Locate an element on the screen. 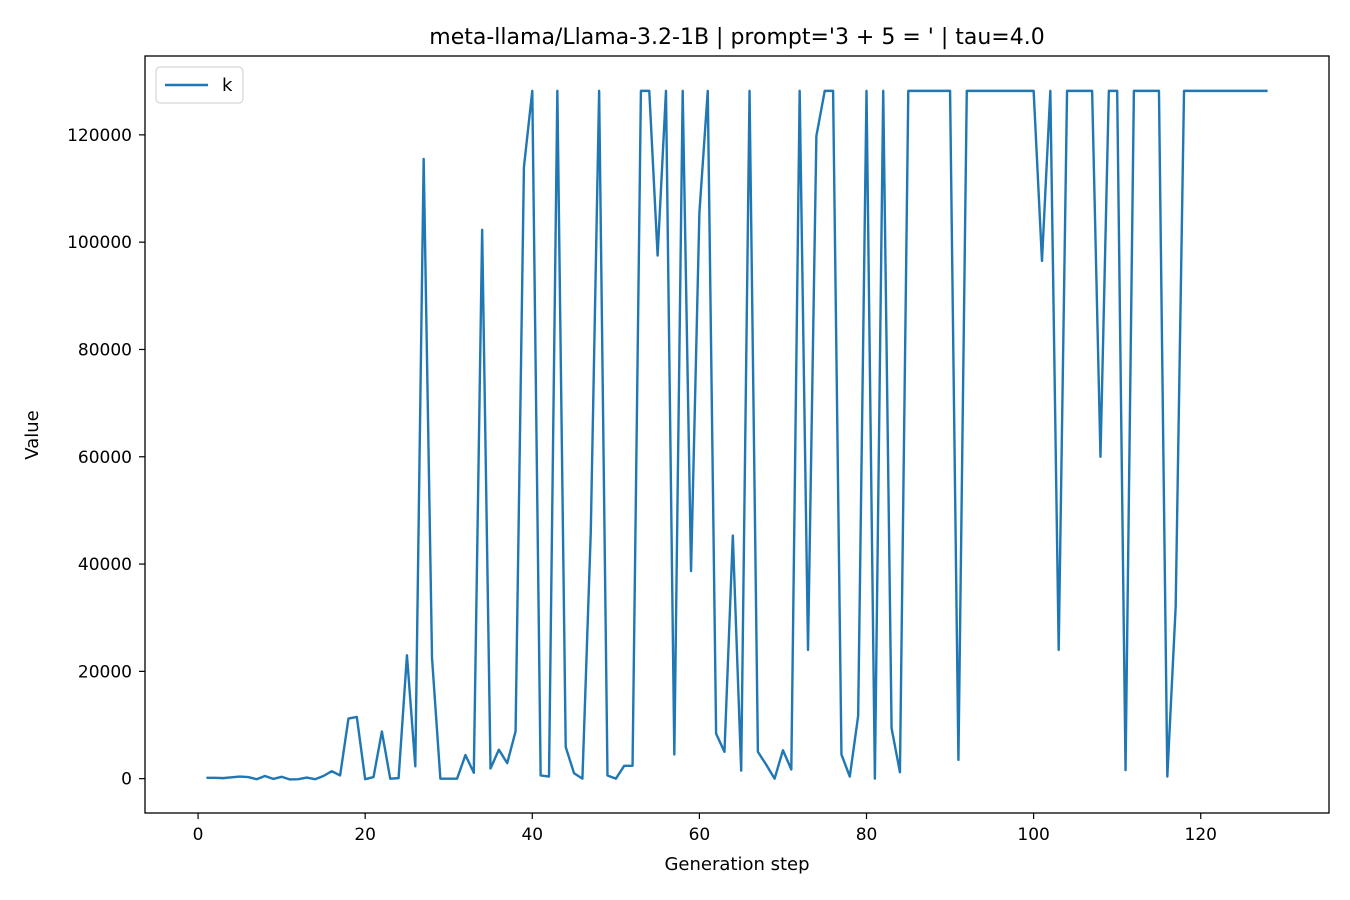  y-tick-label: 80000 is located at coordinates (105, 350).